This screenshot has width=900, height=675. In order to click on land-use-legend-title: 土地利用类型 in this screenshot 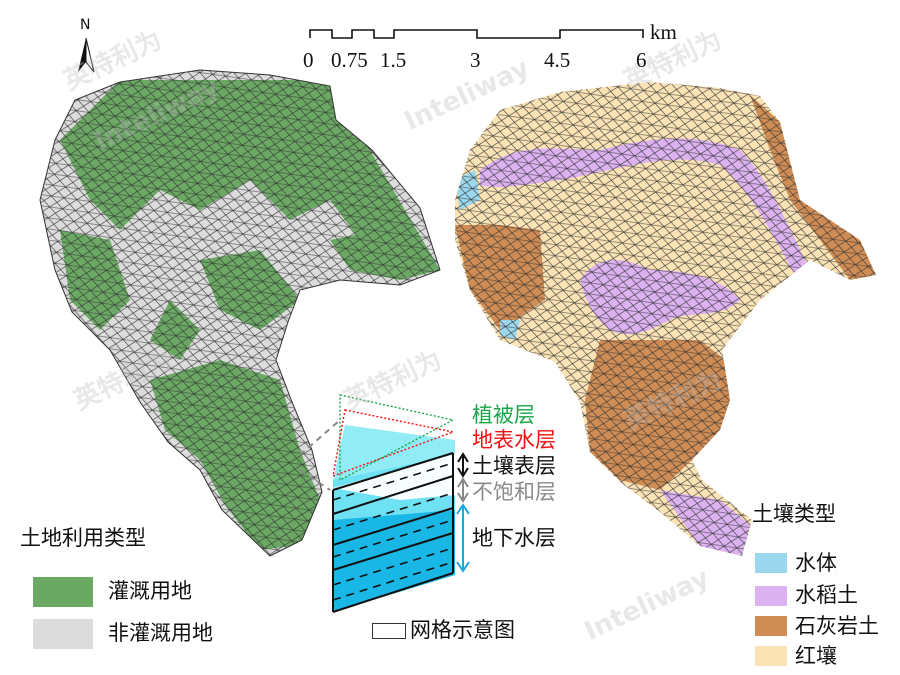, I will do `click(83, 538)`.